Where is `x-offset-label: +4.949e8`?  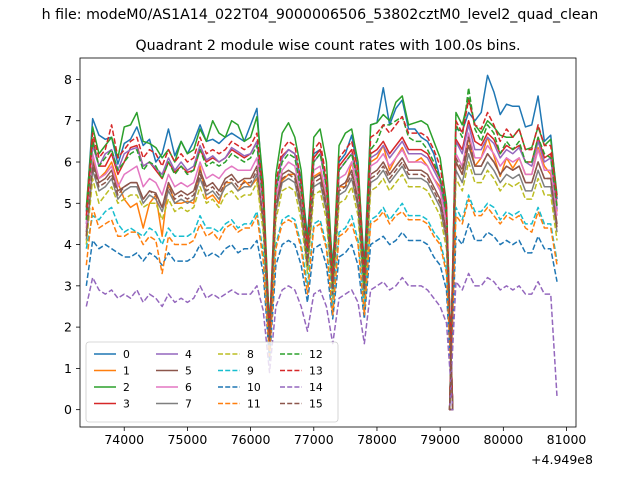
x-offset-label: +4.949e8 is located at coordinates (562, 459).